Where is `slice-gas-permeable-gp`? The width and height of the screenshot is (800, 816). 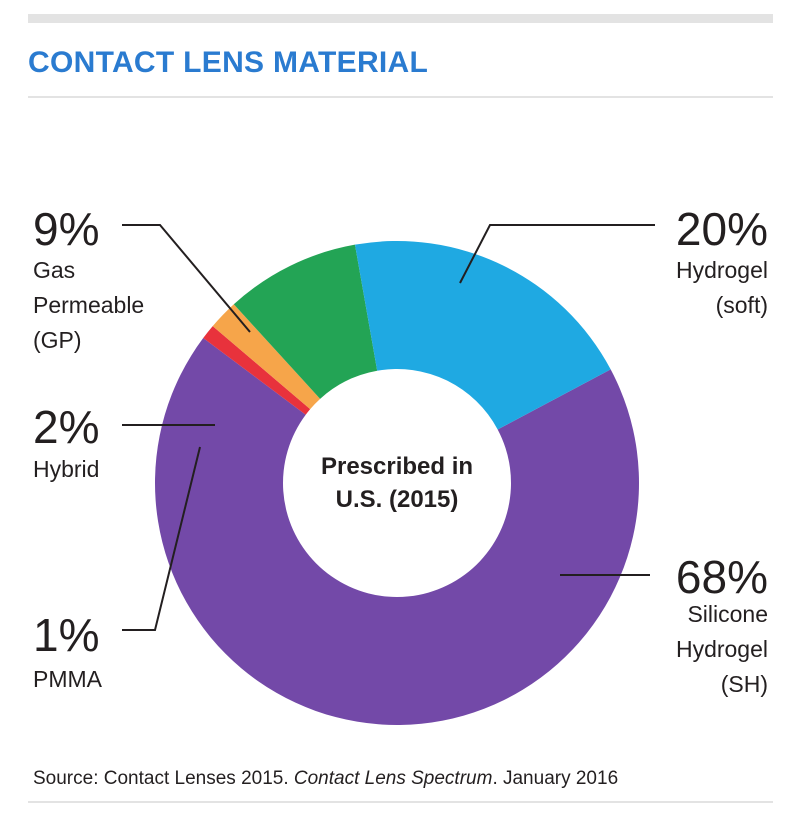 slice-gas-permeable-gp is located at coordinates (305, 321).